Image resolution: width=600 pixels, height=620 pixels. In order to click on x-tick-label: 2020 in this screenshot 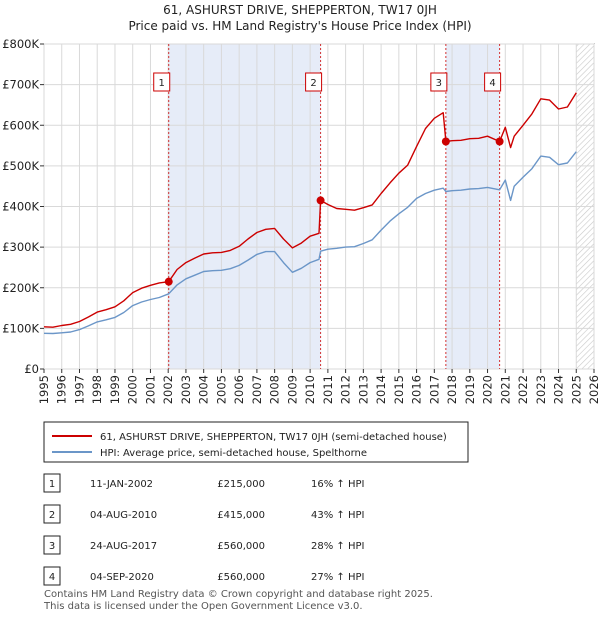, I will do `click(488, 389)`.